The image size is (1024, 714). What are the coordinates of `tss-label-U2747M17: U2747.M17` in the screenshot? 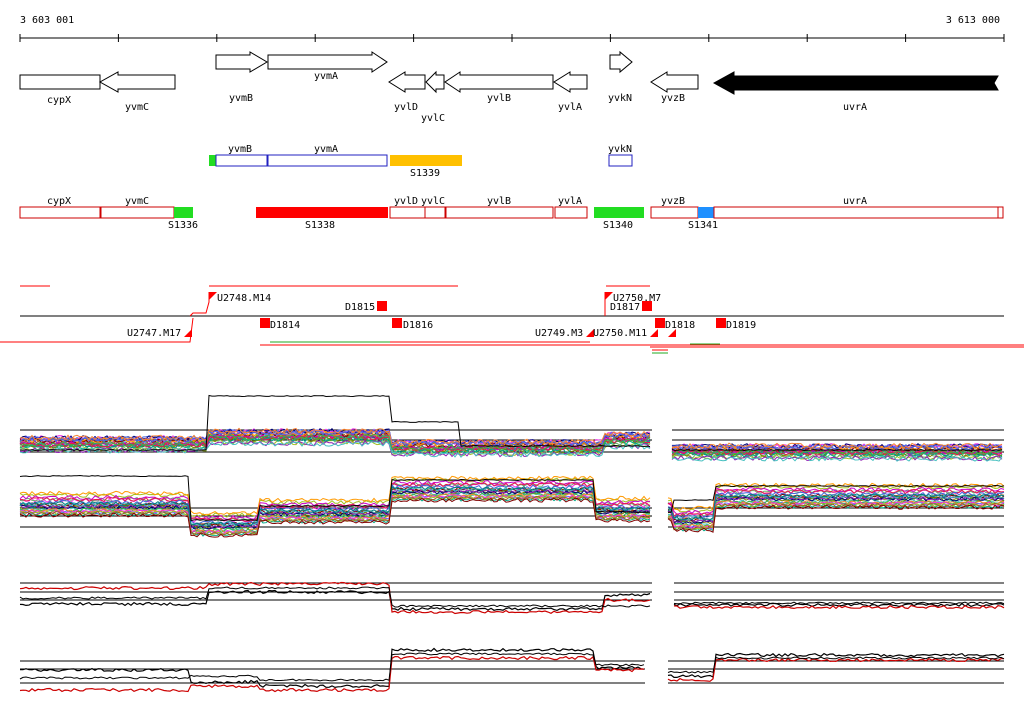 It's located at (154, 333).